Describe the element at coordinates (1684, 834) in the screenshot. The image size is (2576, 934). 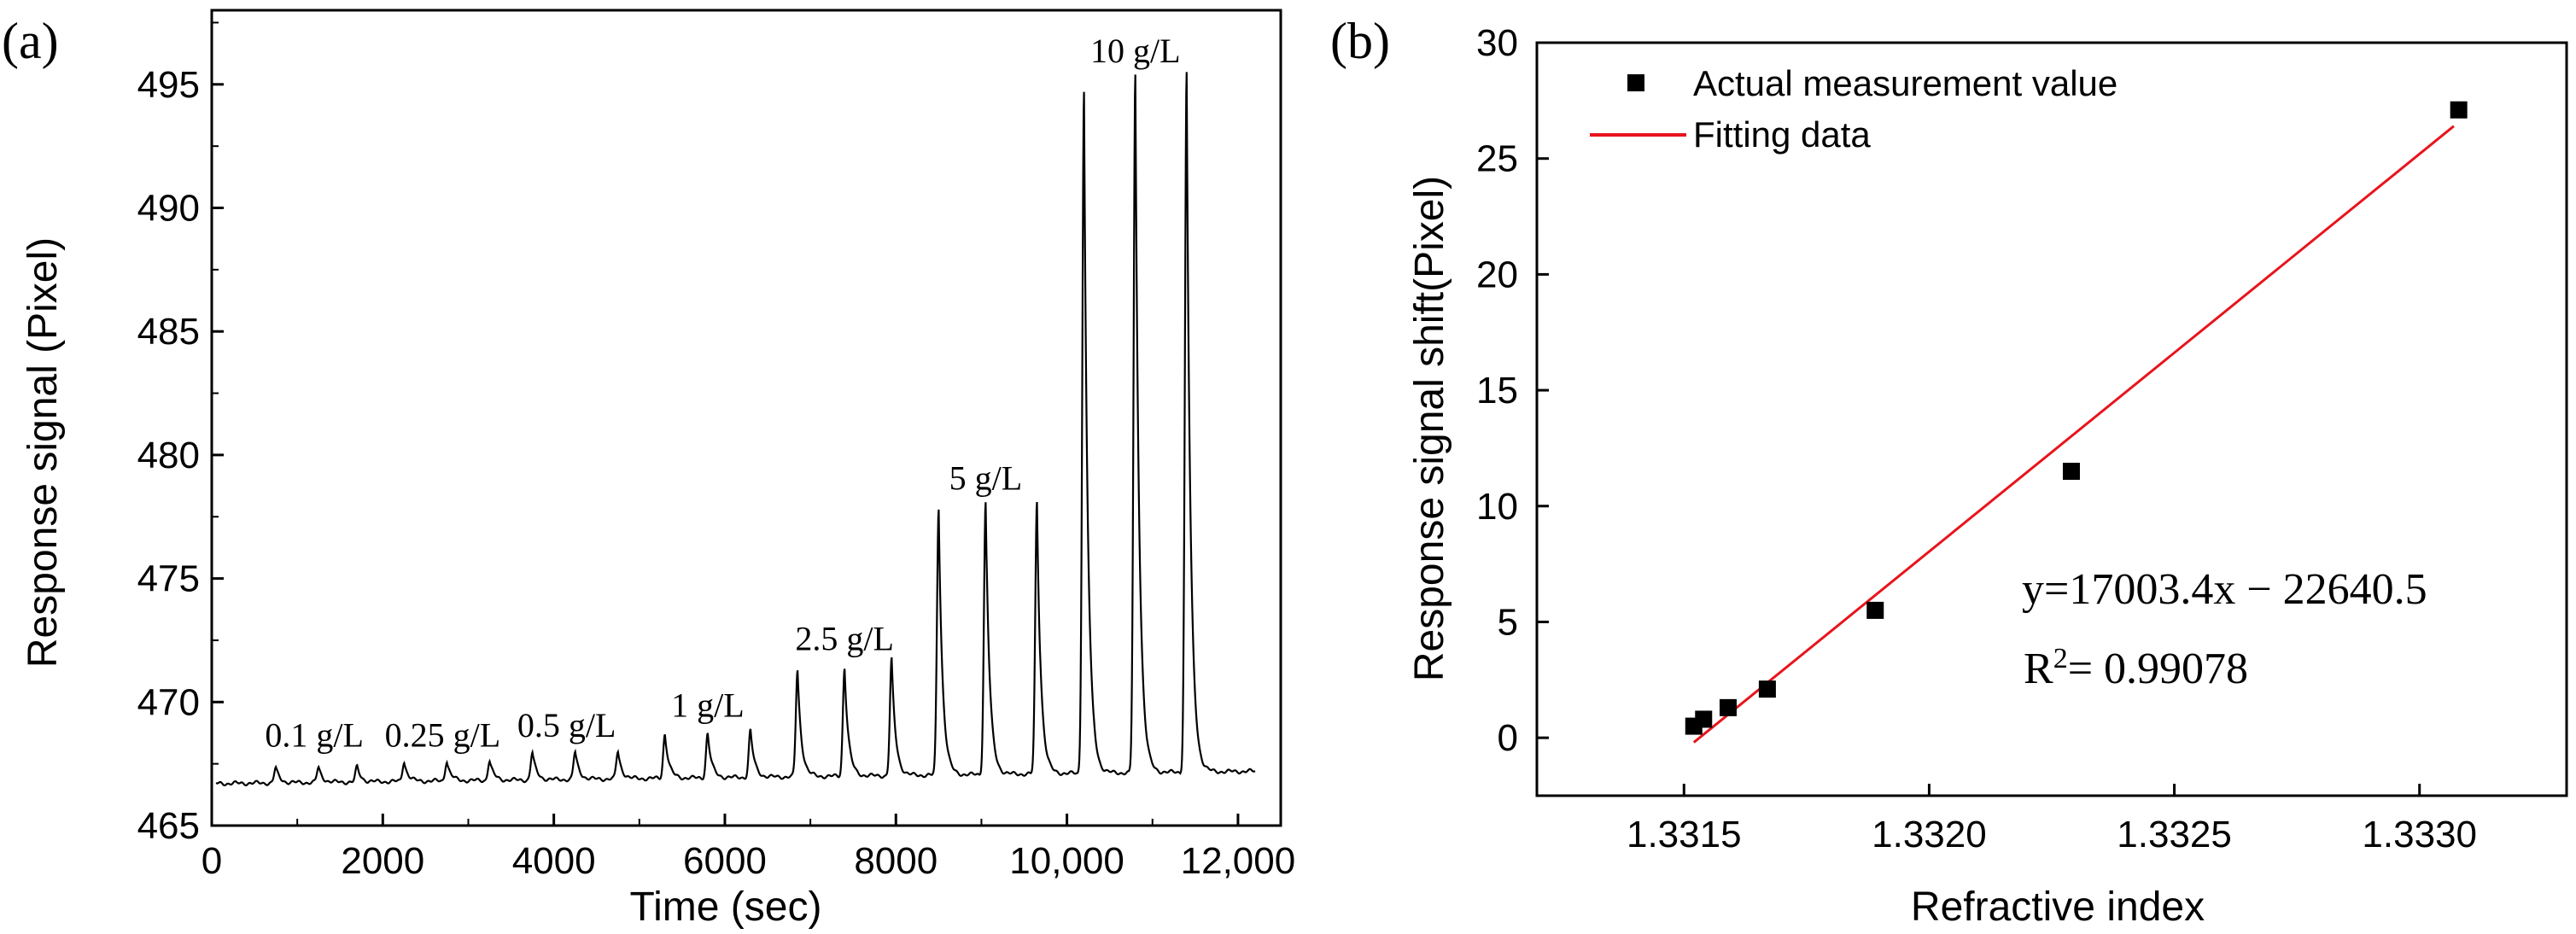
I see `x-tick-label: 1.3315` at that location.